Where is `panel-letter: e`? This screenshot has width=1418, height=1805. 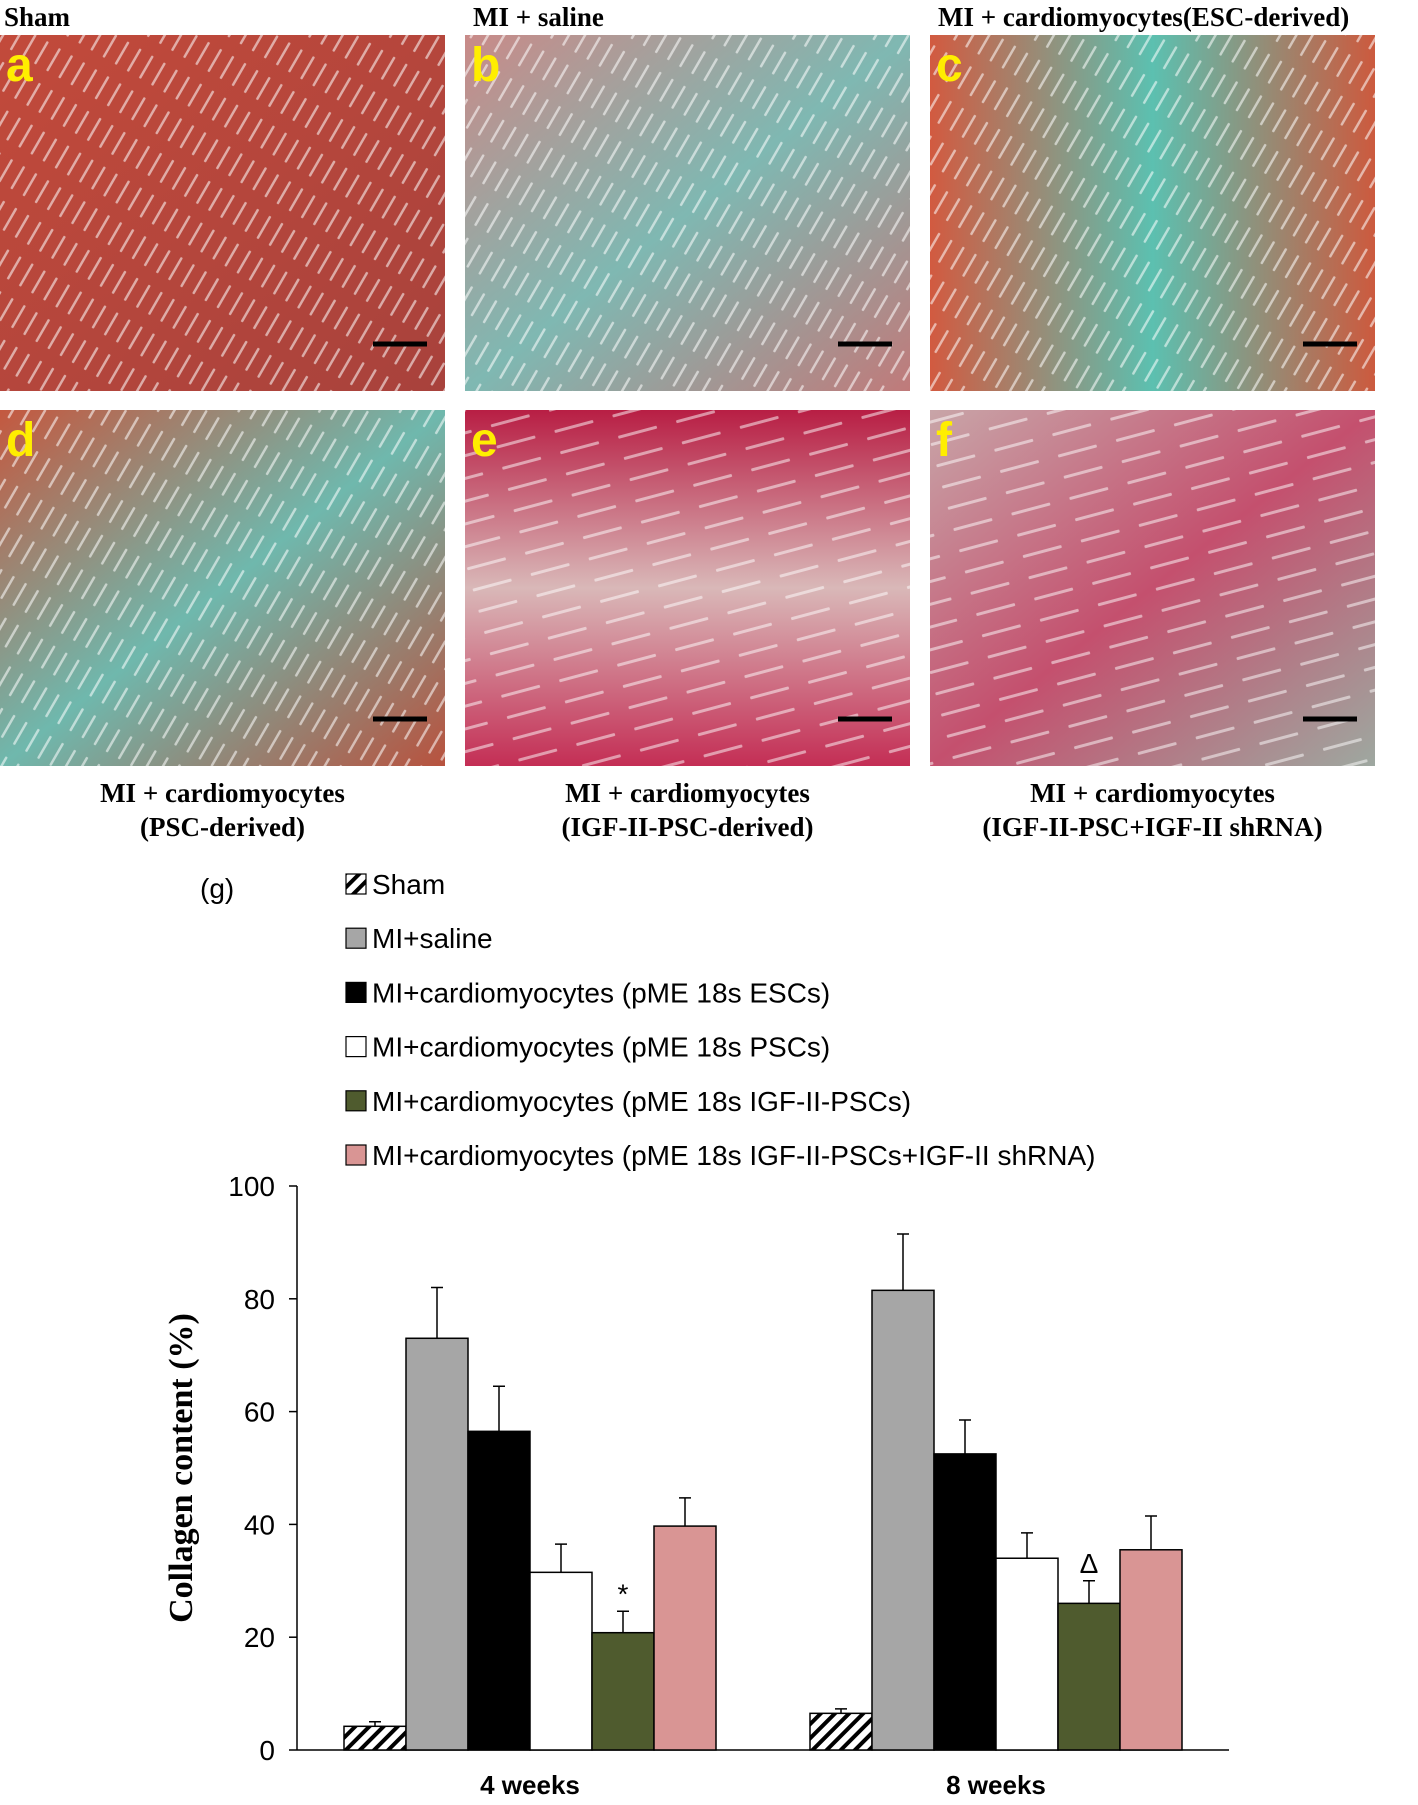 panel-letter: e is located at coordinates (484, 440).